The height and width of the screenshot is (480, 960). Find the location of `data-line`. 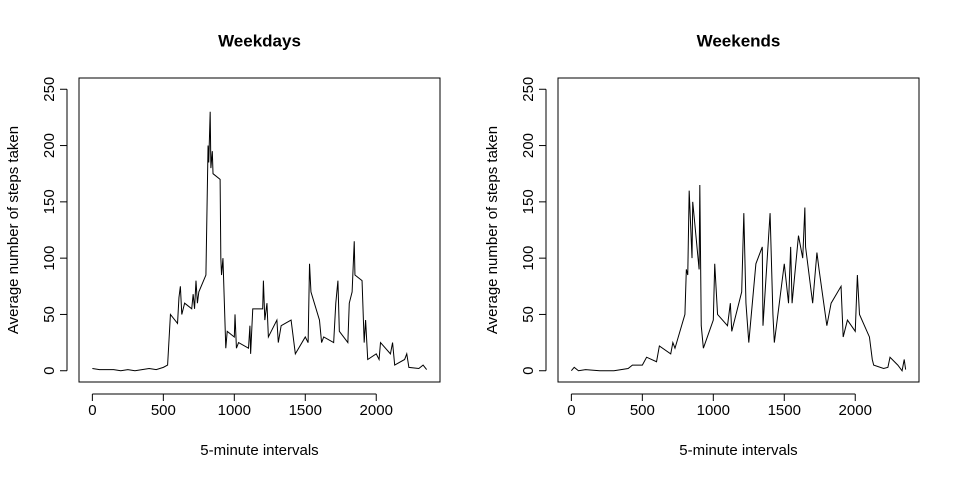

data-line is located at coordinates (738, 278).